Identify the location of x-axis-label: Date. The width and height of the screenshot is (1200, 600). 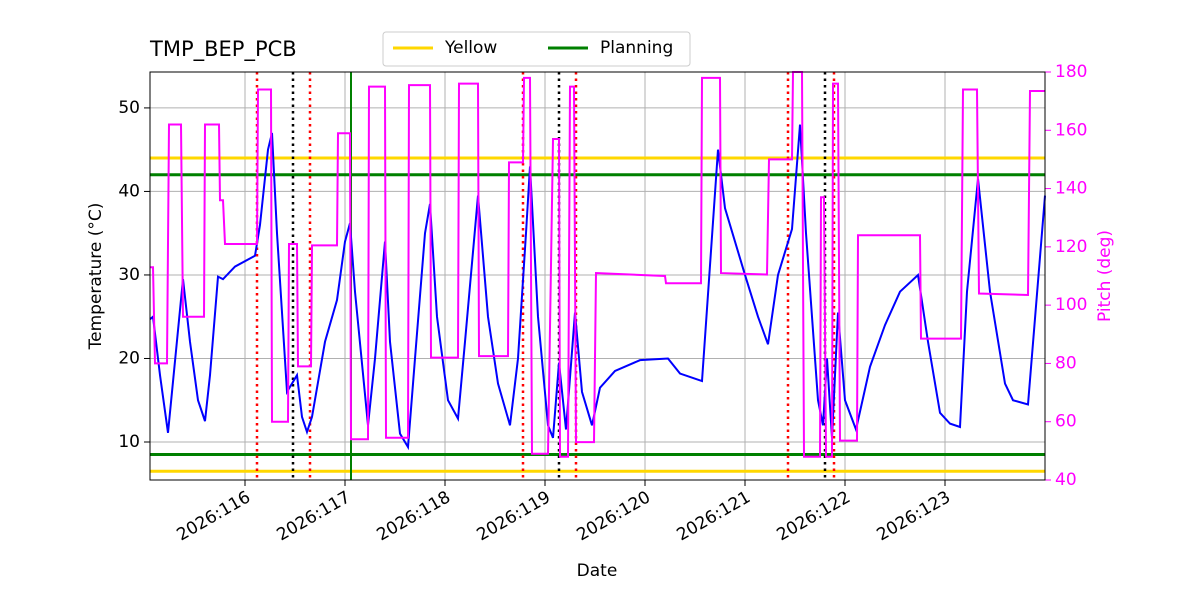
(597, 571).